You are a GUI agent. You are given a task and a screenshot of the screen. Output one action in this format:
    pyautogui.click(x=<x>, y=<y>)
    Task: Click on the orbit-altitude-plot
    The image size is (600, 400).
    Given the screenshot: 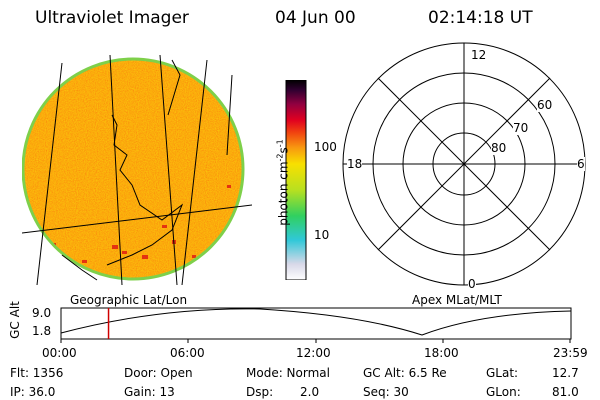 What is the action you would take?
    pyautogui.click(x=316, y=325)
    